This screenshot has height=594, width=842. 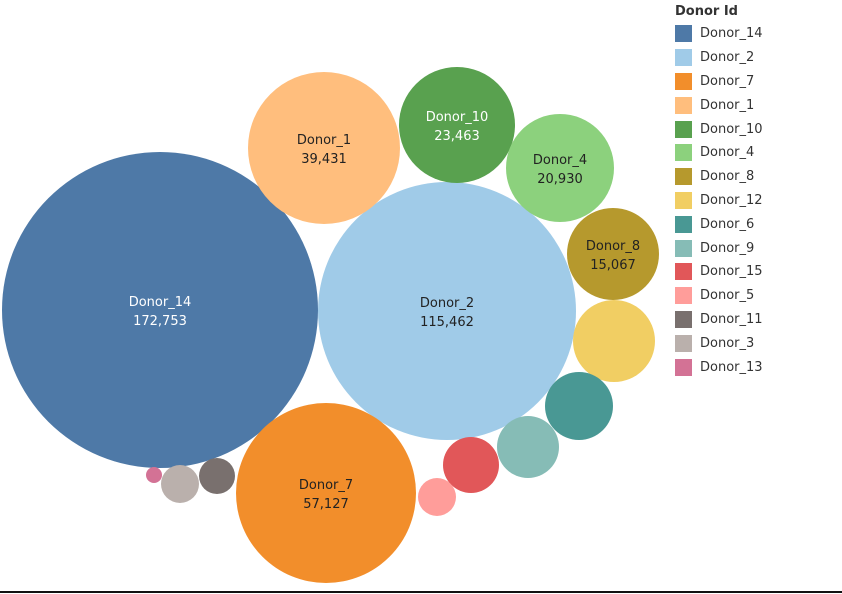 I want to click on bubble-donor-1: Donor_1 39,431, so click(x=324, y=148).